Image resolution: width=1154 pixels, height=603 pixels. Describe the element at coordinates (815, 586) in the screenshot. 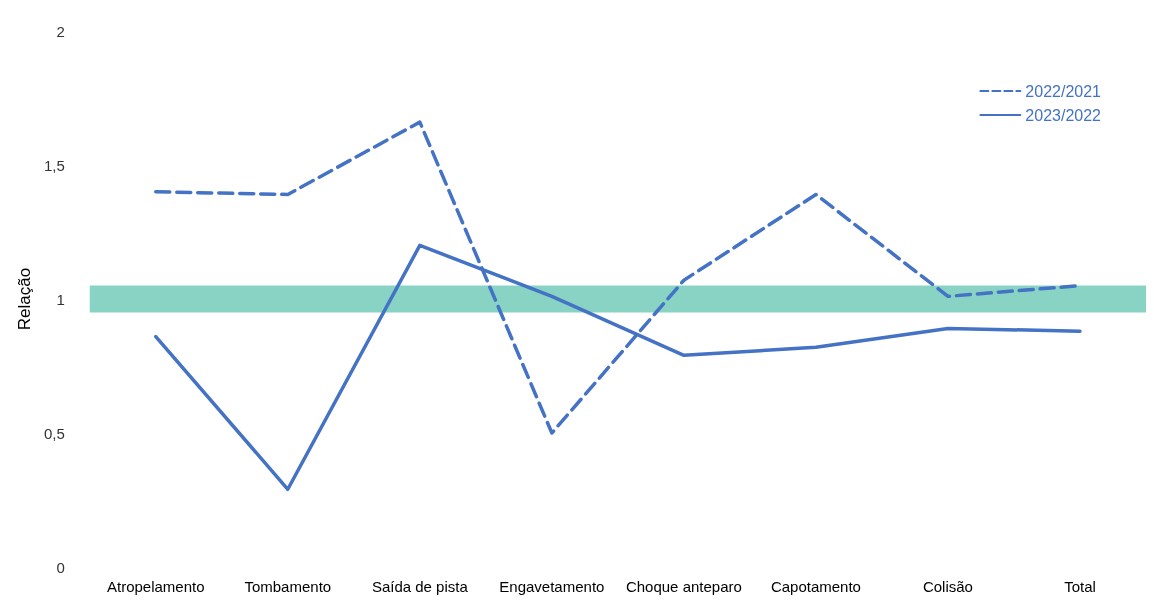

I see `x-tick-label: Capotamento` at that location.